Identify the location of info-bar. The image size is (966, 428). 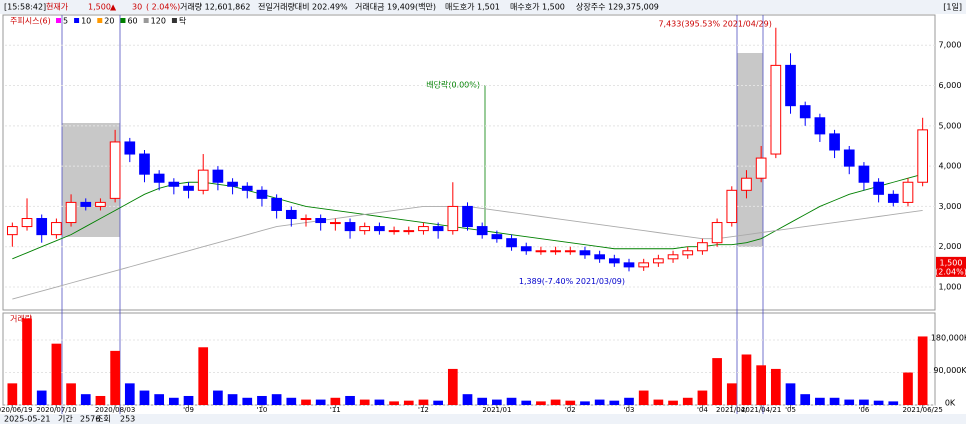
(483, 7).